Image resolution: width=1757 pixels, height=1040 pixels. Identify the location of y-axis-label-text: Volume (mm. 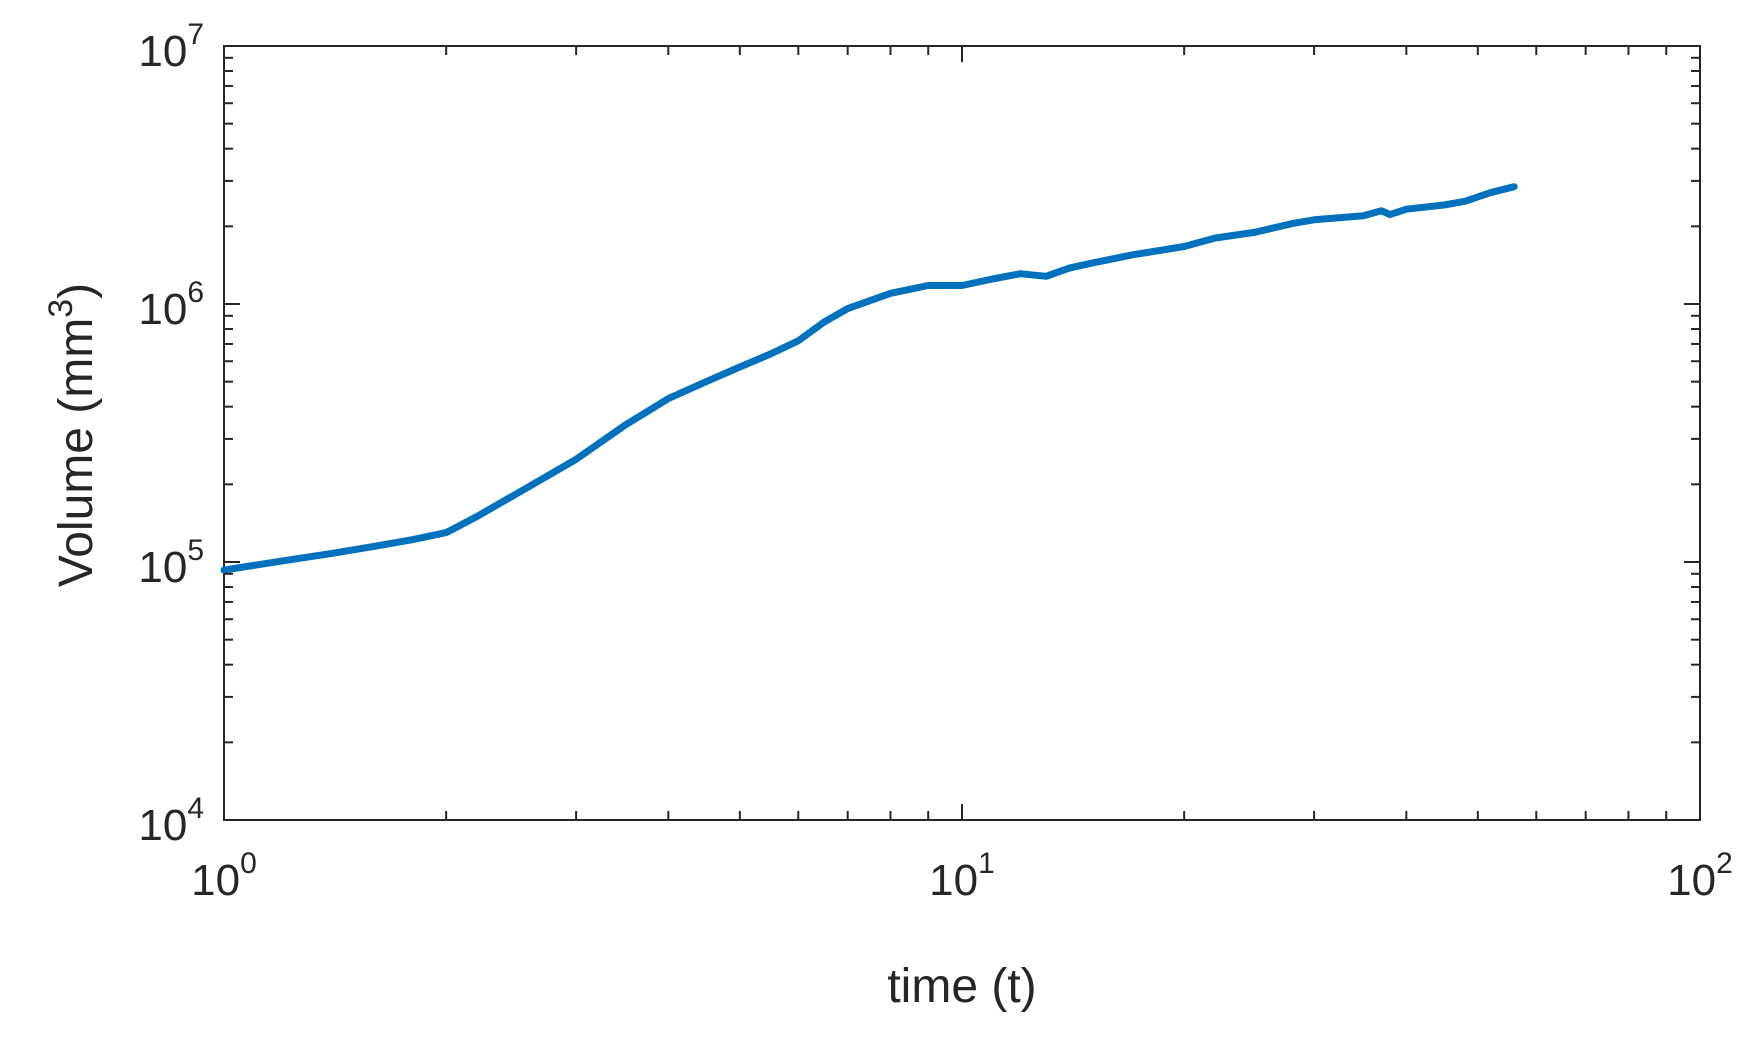
(76, 452).